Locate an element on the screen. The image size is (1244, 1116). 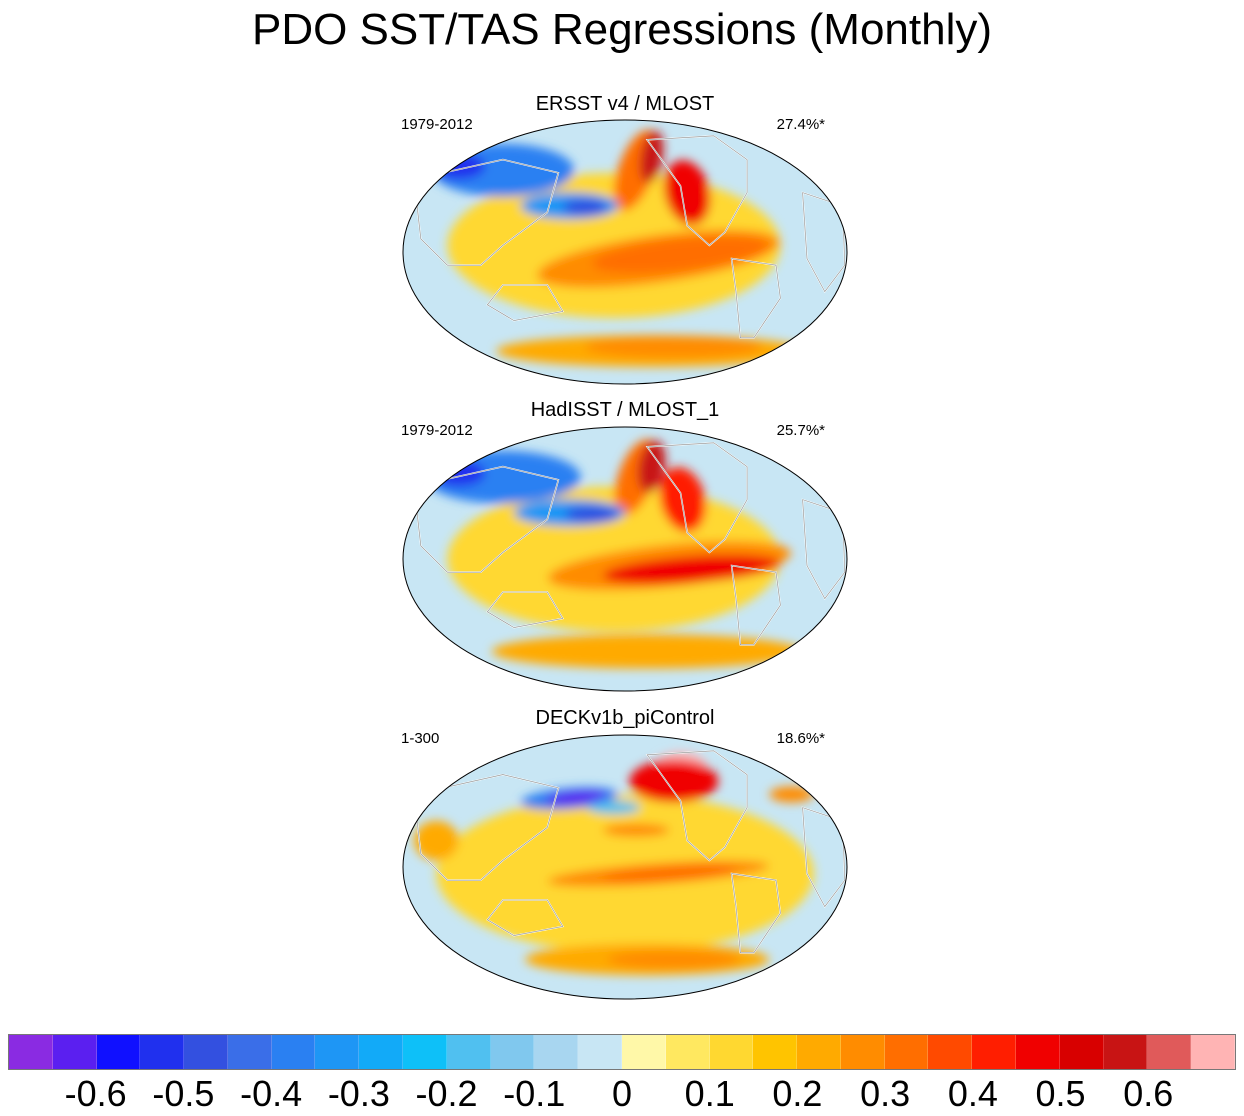
colorbar-tick-label: 0.6 is located at coordinates (1148, 1093).